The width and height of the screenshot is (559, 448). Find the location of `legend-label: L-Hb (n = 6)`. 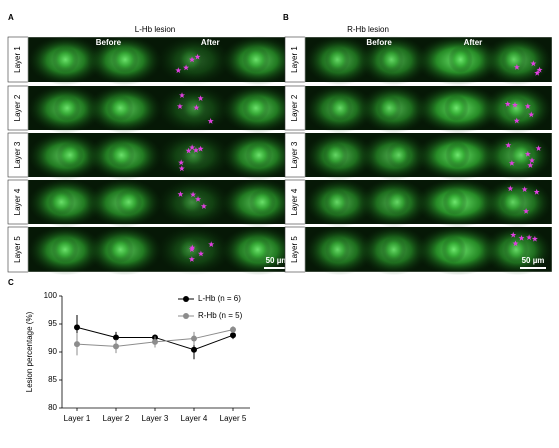

legend-label: L-Hb (n = 6) is located at coordinates (219, 298).